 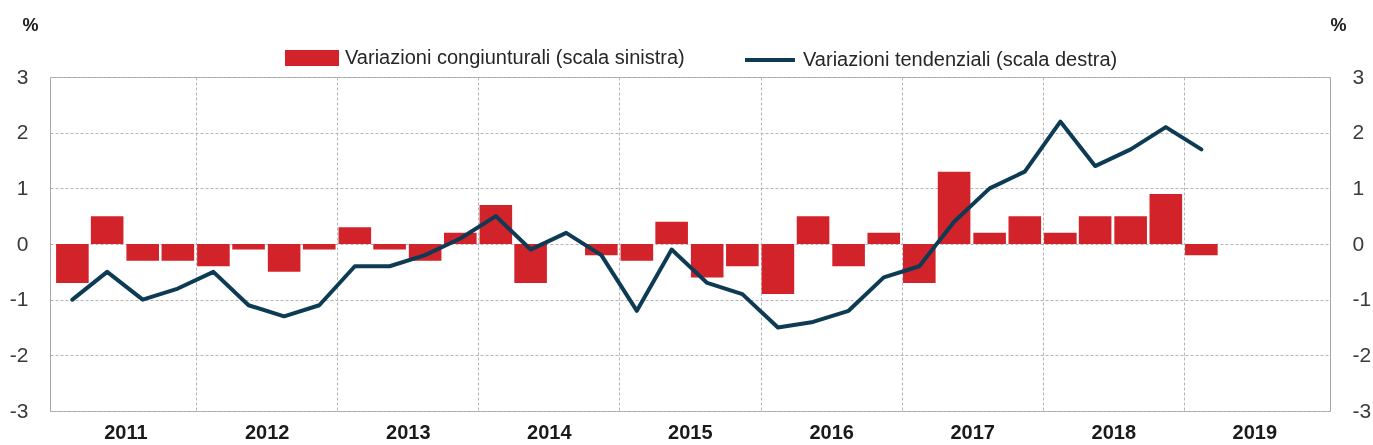 What do you see at coordinates (690, 431) in the screenshot?
I see `x-tick-label: 2015` at bounding box center [690, 431].